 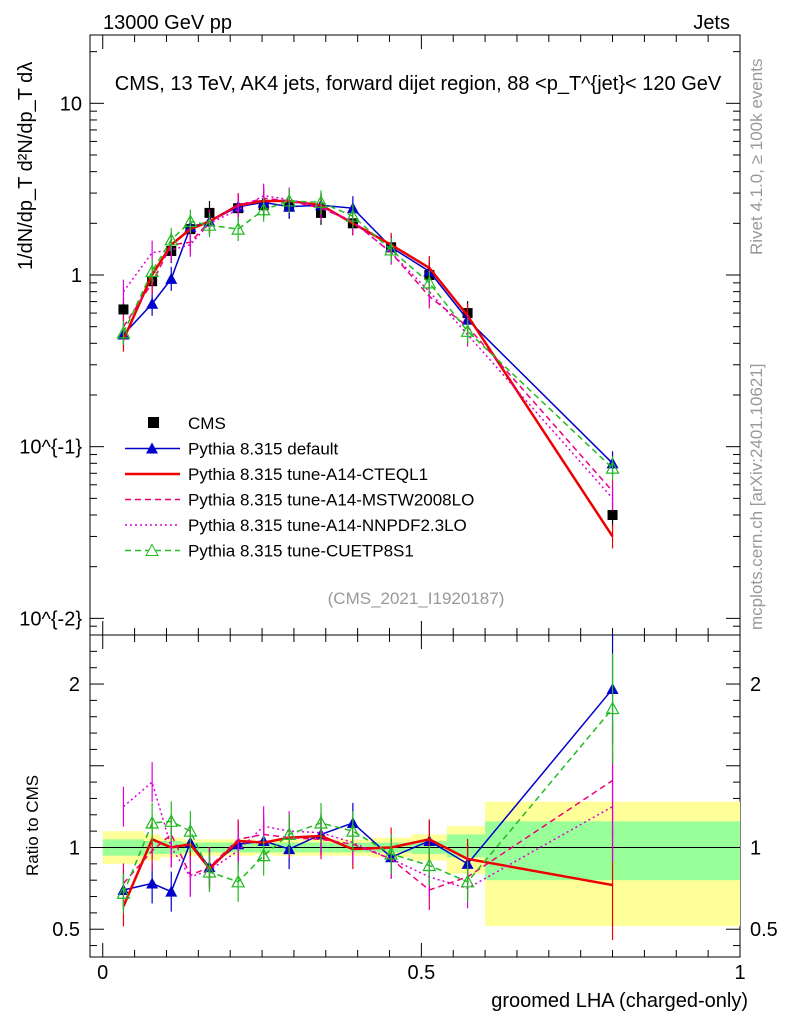 What do you see at coordinates (26, 166) in the screenshot?
I see `main-y-label: 1/dN/dp_T d²N/dp_T dλ` at bounding box center [26, 166].